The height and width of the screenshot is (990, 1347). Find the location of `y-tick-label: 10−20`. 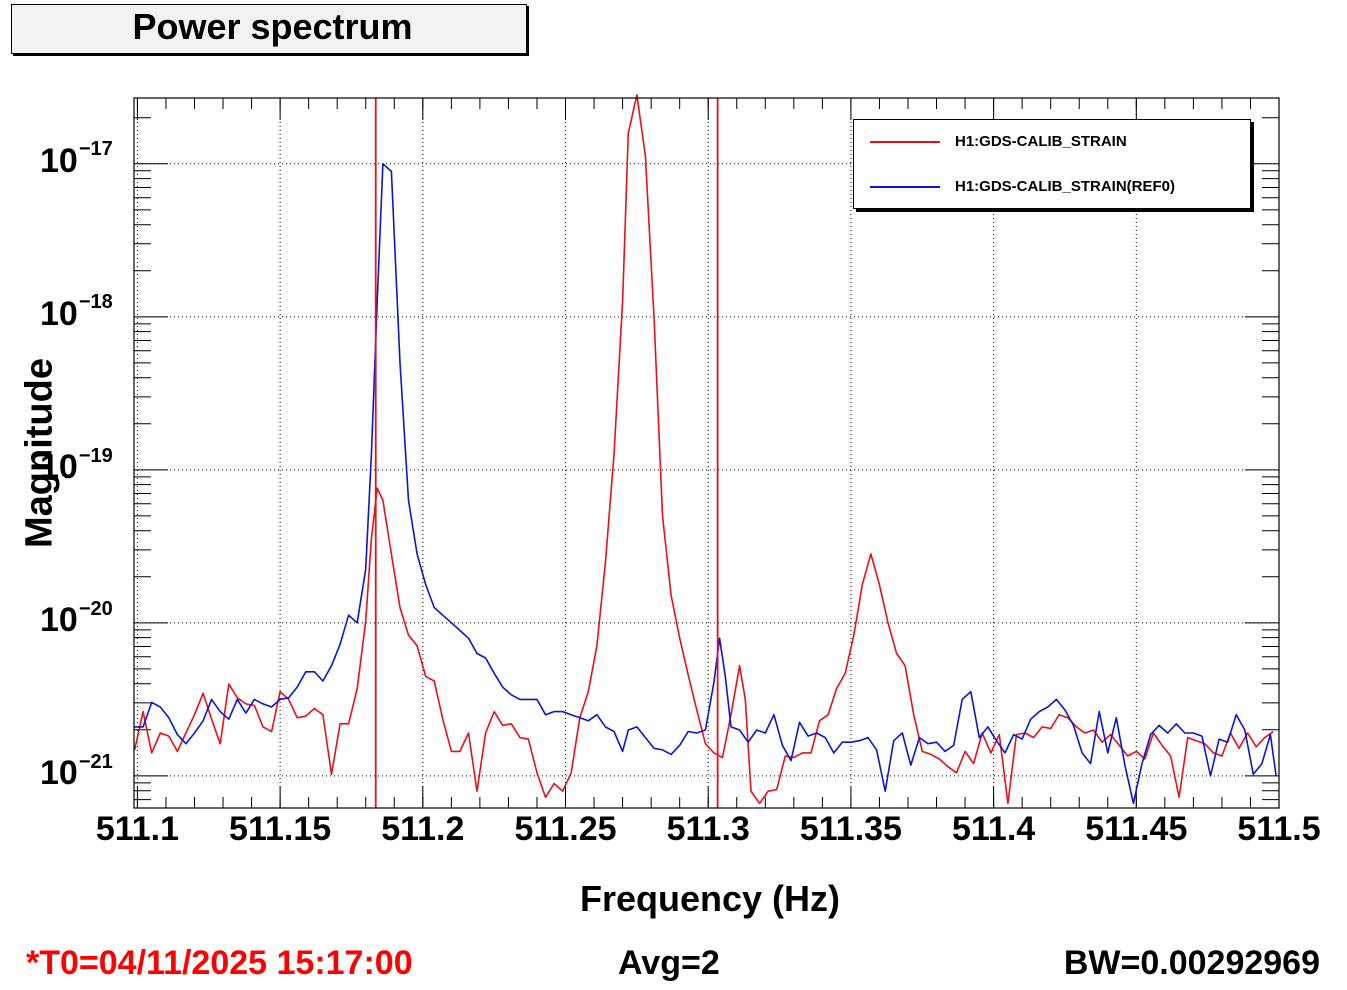

y-tick-label: 10−20 is located at coordinates (76, 618).